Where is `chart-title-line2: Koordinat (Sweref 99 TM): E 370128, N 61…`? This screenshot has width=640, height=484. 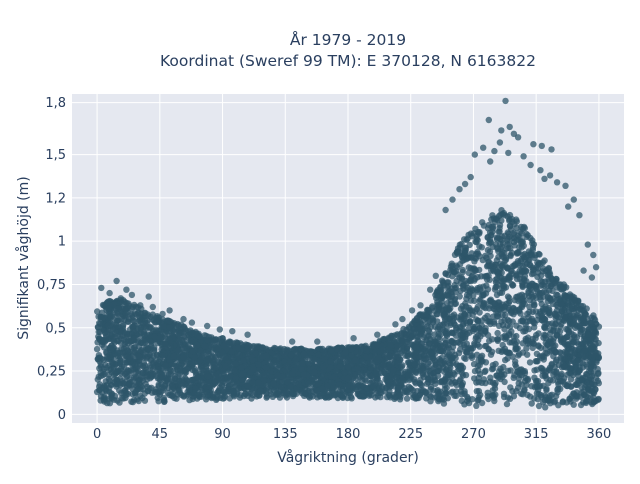 chart-title-line2: Koordinat (Sweref 99 TM): E 370128, N 61… is located at coordinates (348, 61).